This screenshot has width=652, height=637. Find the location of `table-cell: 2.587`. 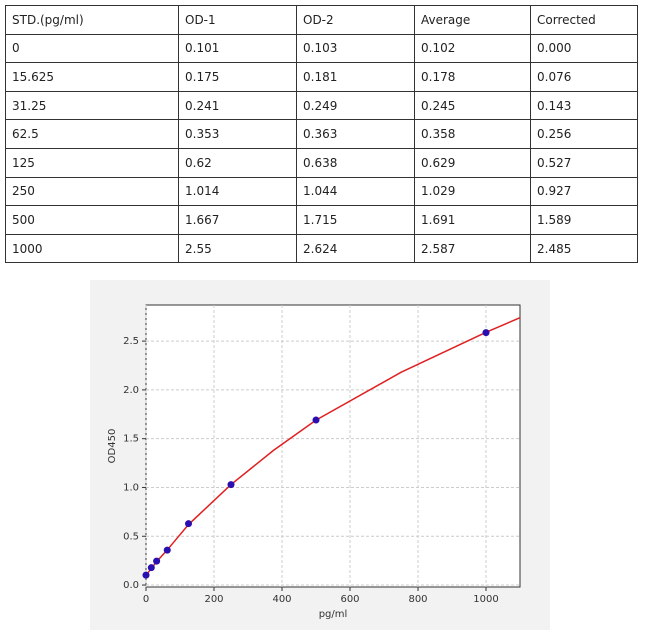

table-cell: 2.587 is located at coordinates (472, 248).